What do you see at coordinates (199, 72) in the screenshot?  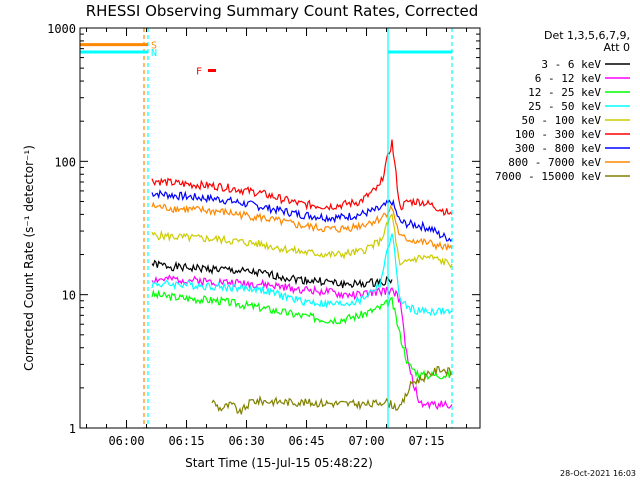 I see `state-bar-label-F: F` at bounding box center [199, 72].